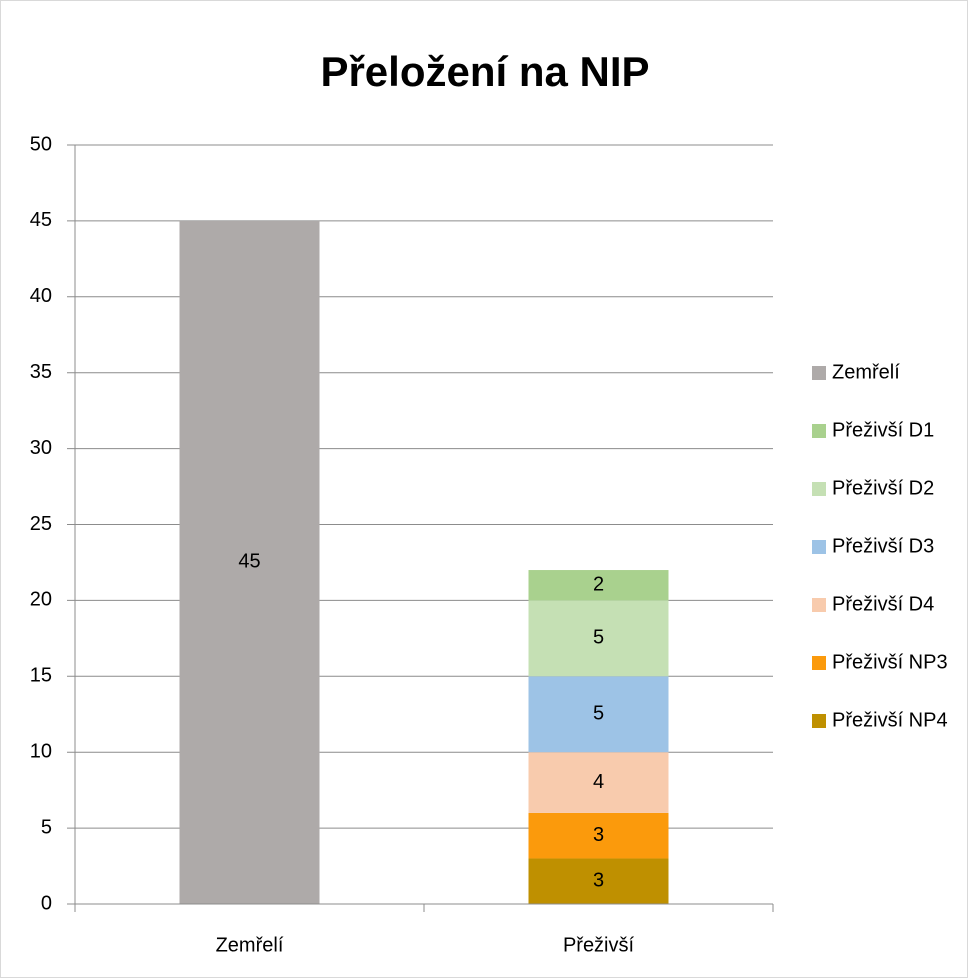 The width and height of the screenshot is (969, 979). I want to click on legend-label: Zemřelí, so click(866, 372).